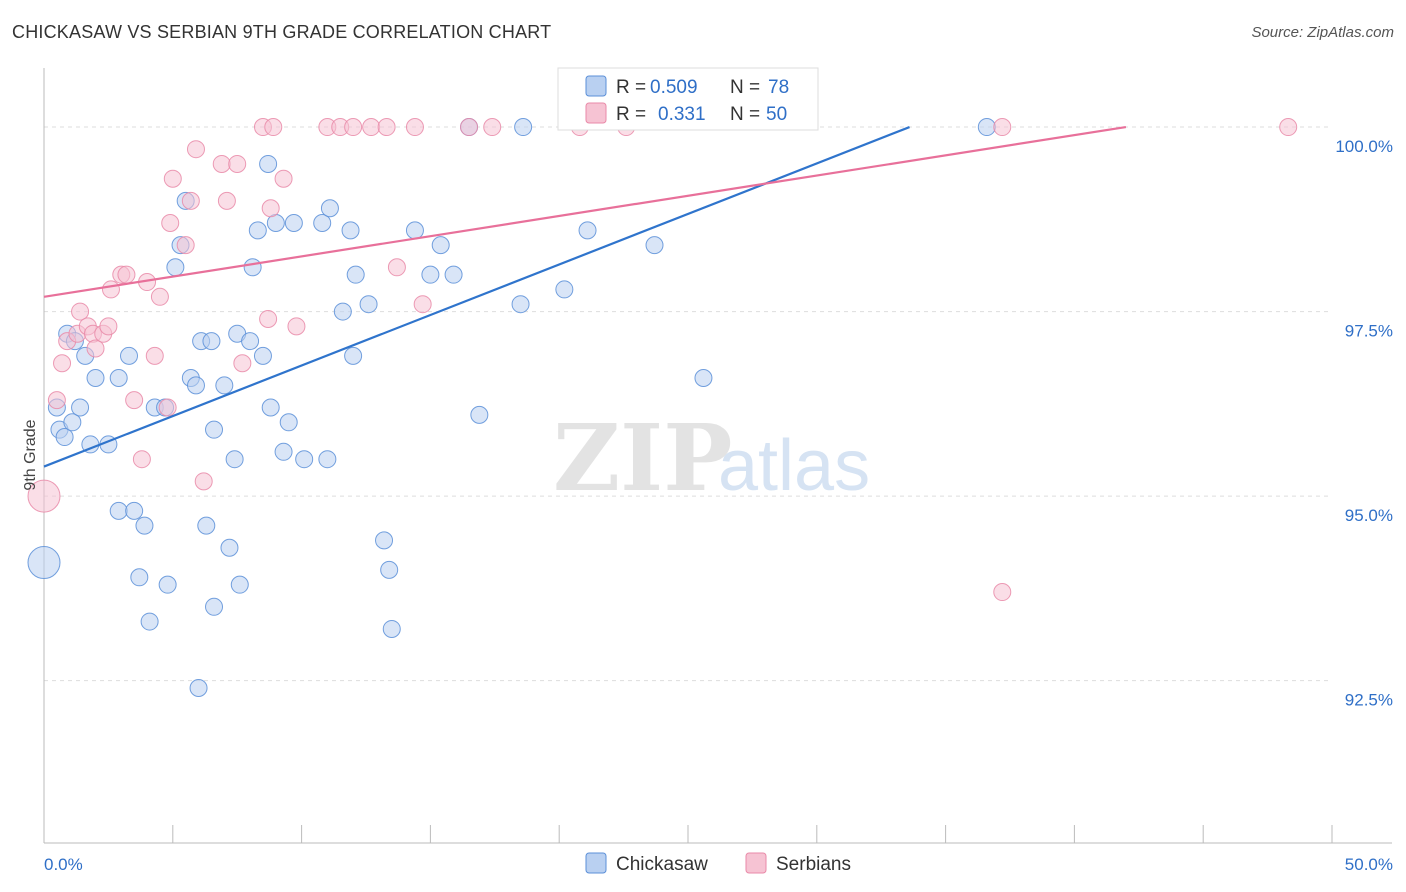 The image size is (1406, 892). I want to click on legend-label-serbians: Serbians, so click(813, 864).